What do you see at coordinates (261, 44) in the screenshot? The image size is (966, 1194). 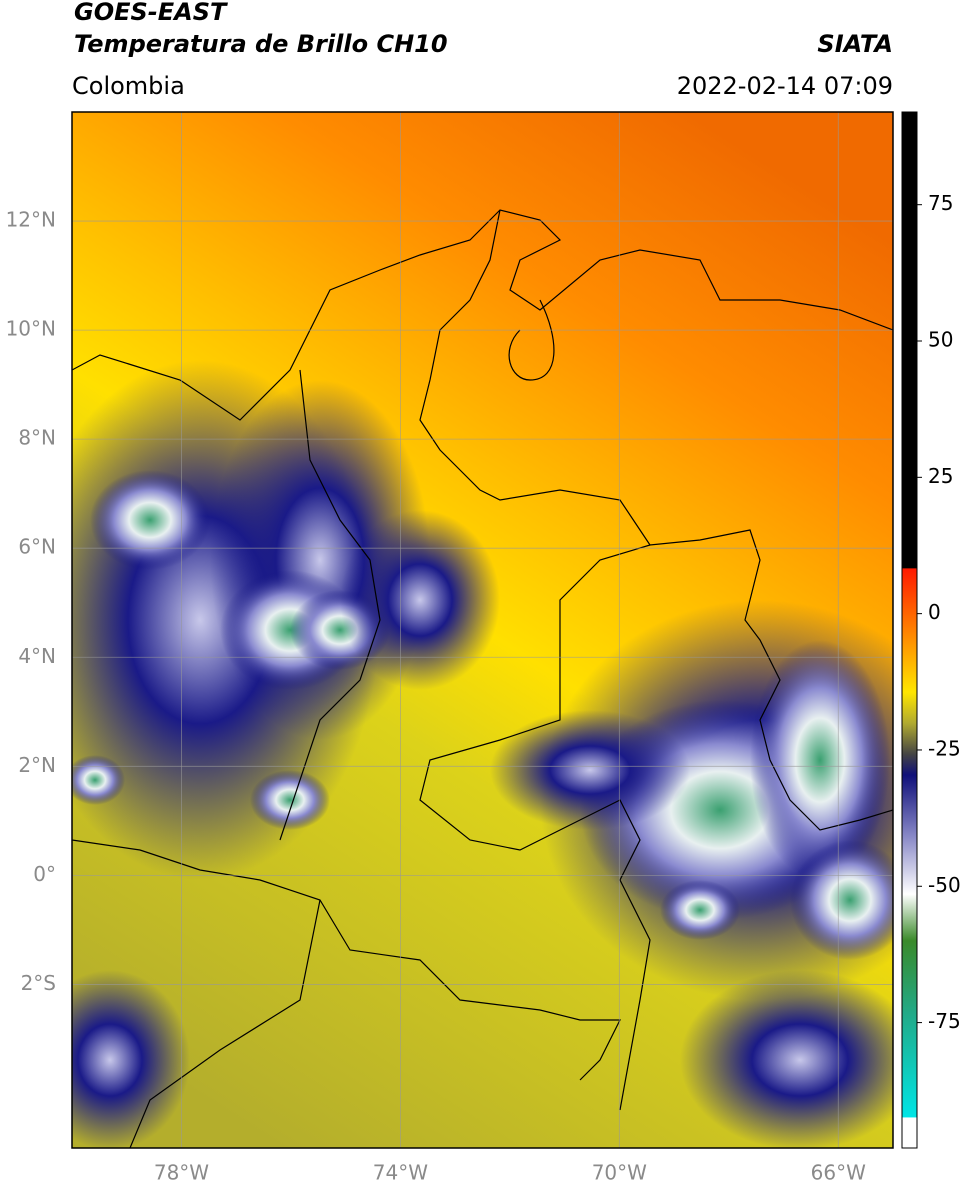 I see `subtitle: Temperatura de Brillo CH10` at bounding box center [261, 44].